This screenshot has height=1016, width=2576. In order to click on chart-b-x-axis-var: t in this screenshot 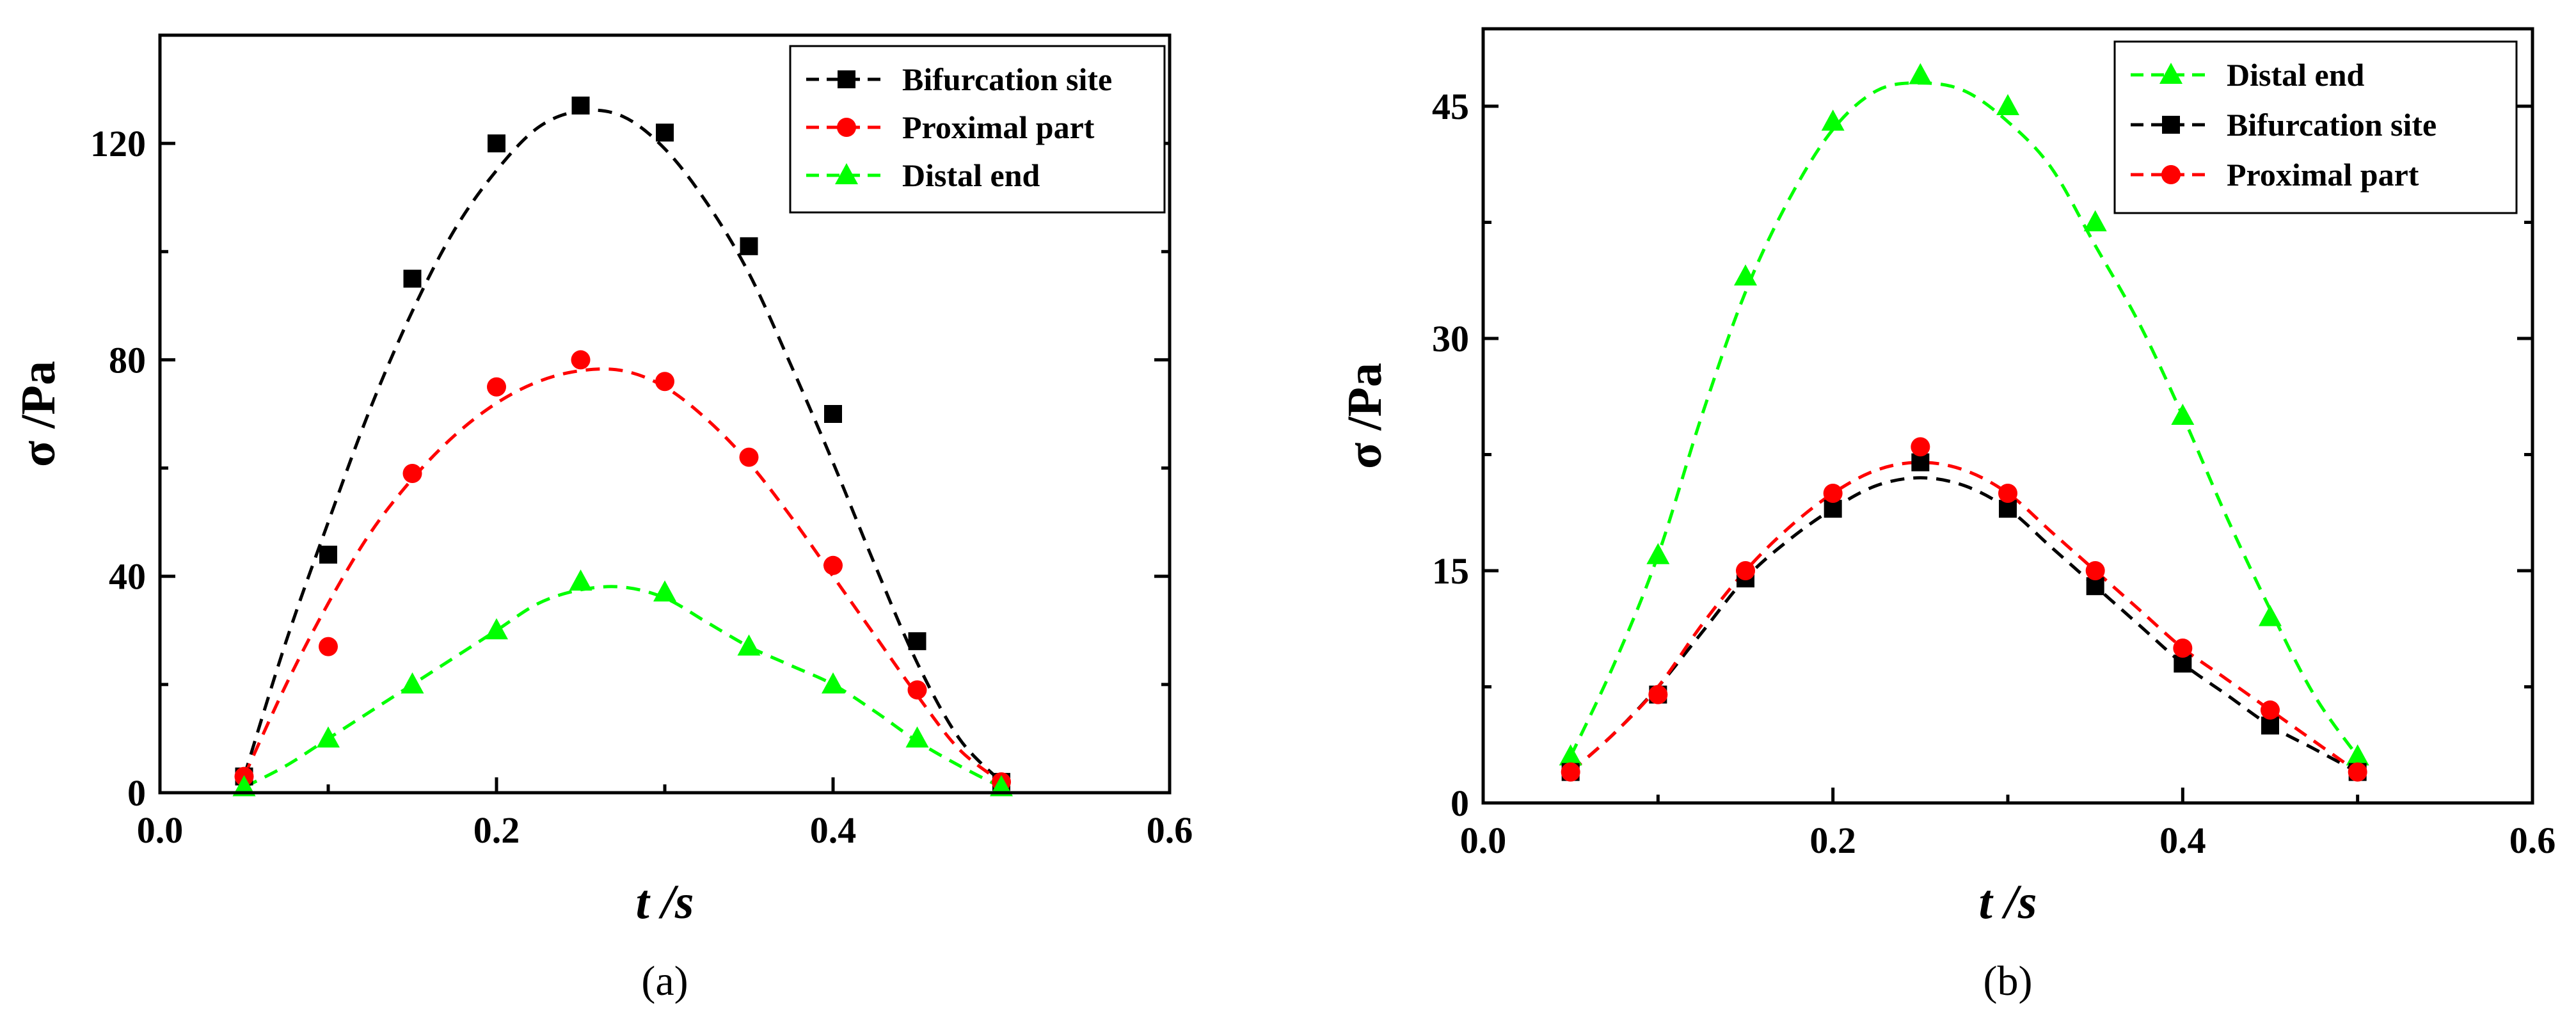, I will do `click(1987, 902)`.